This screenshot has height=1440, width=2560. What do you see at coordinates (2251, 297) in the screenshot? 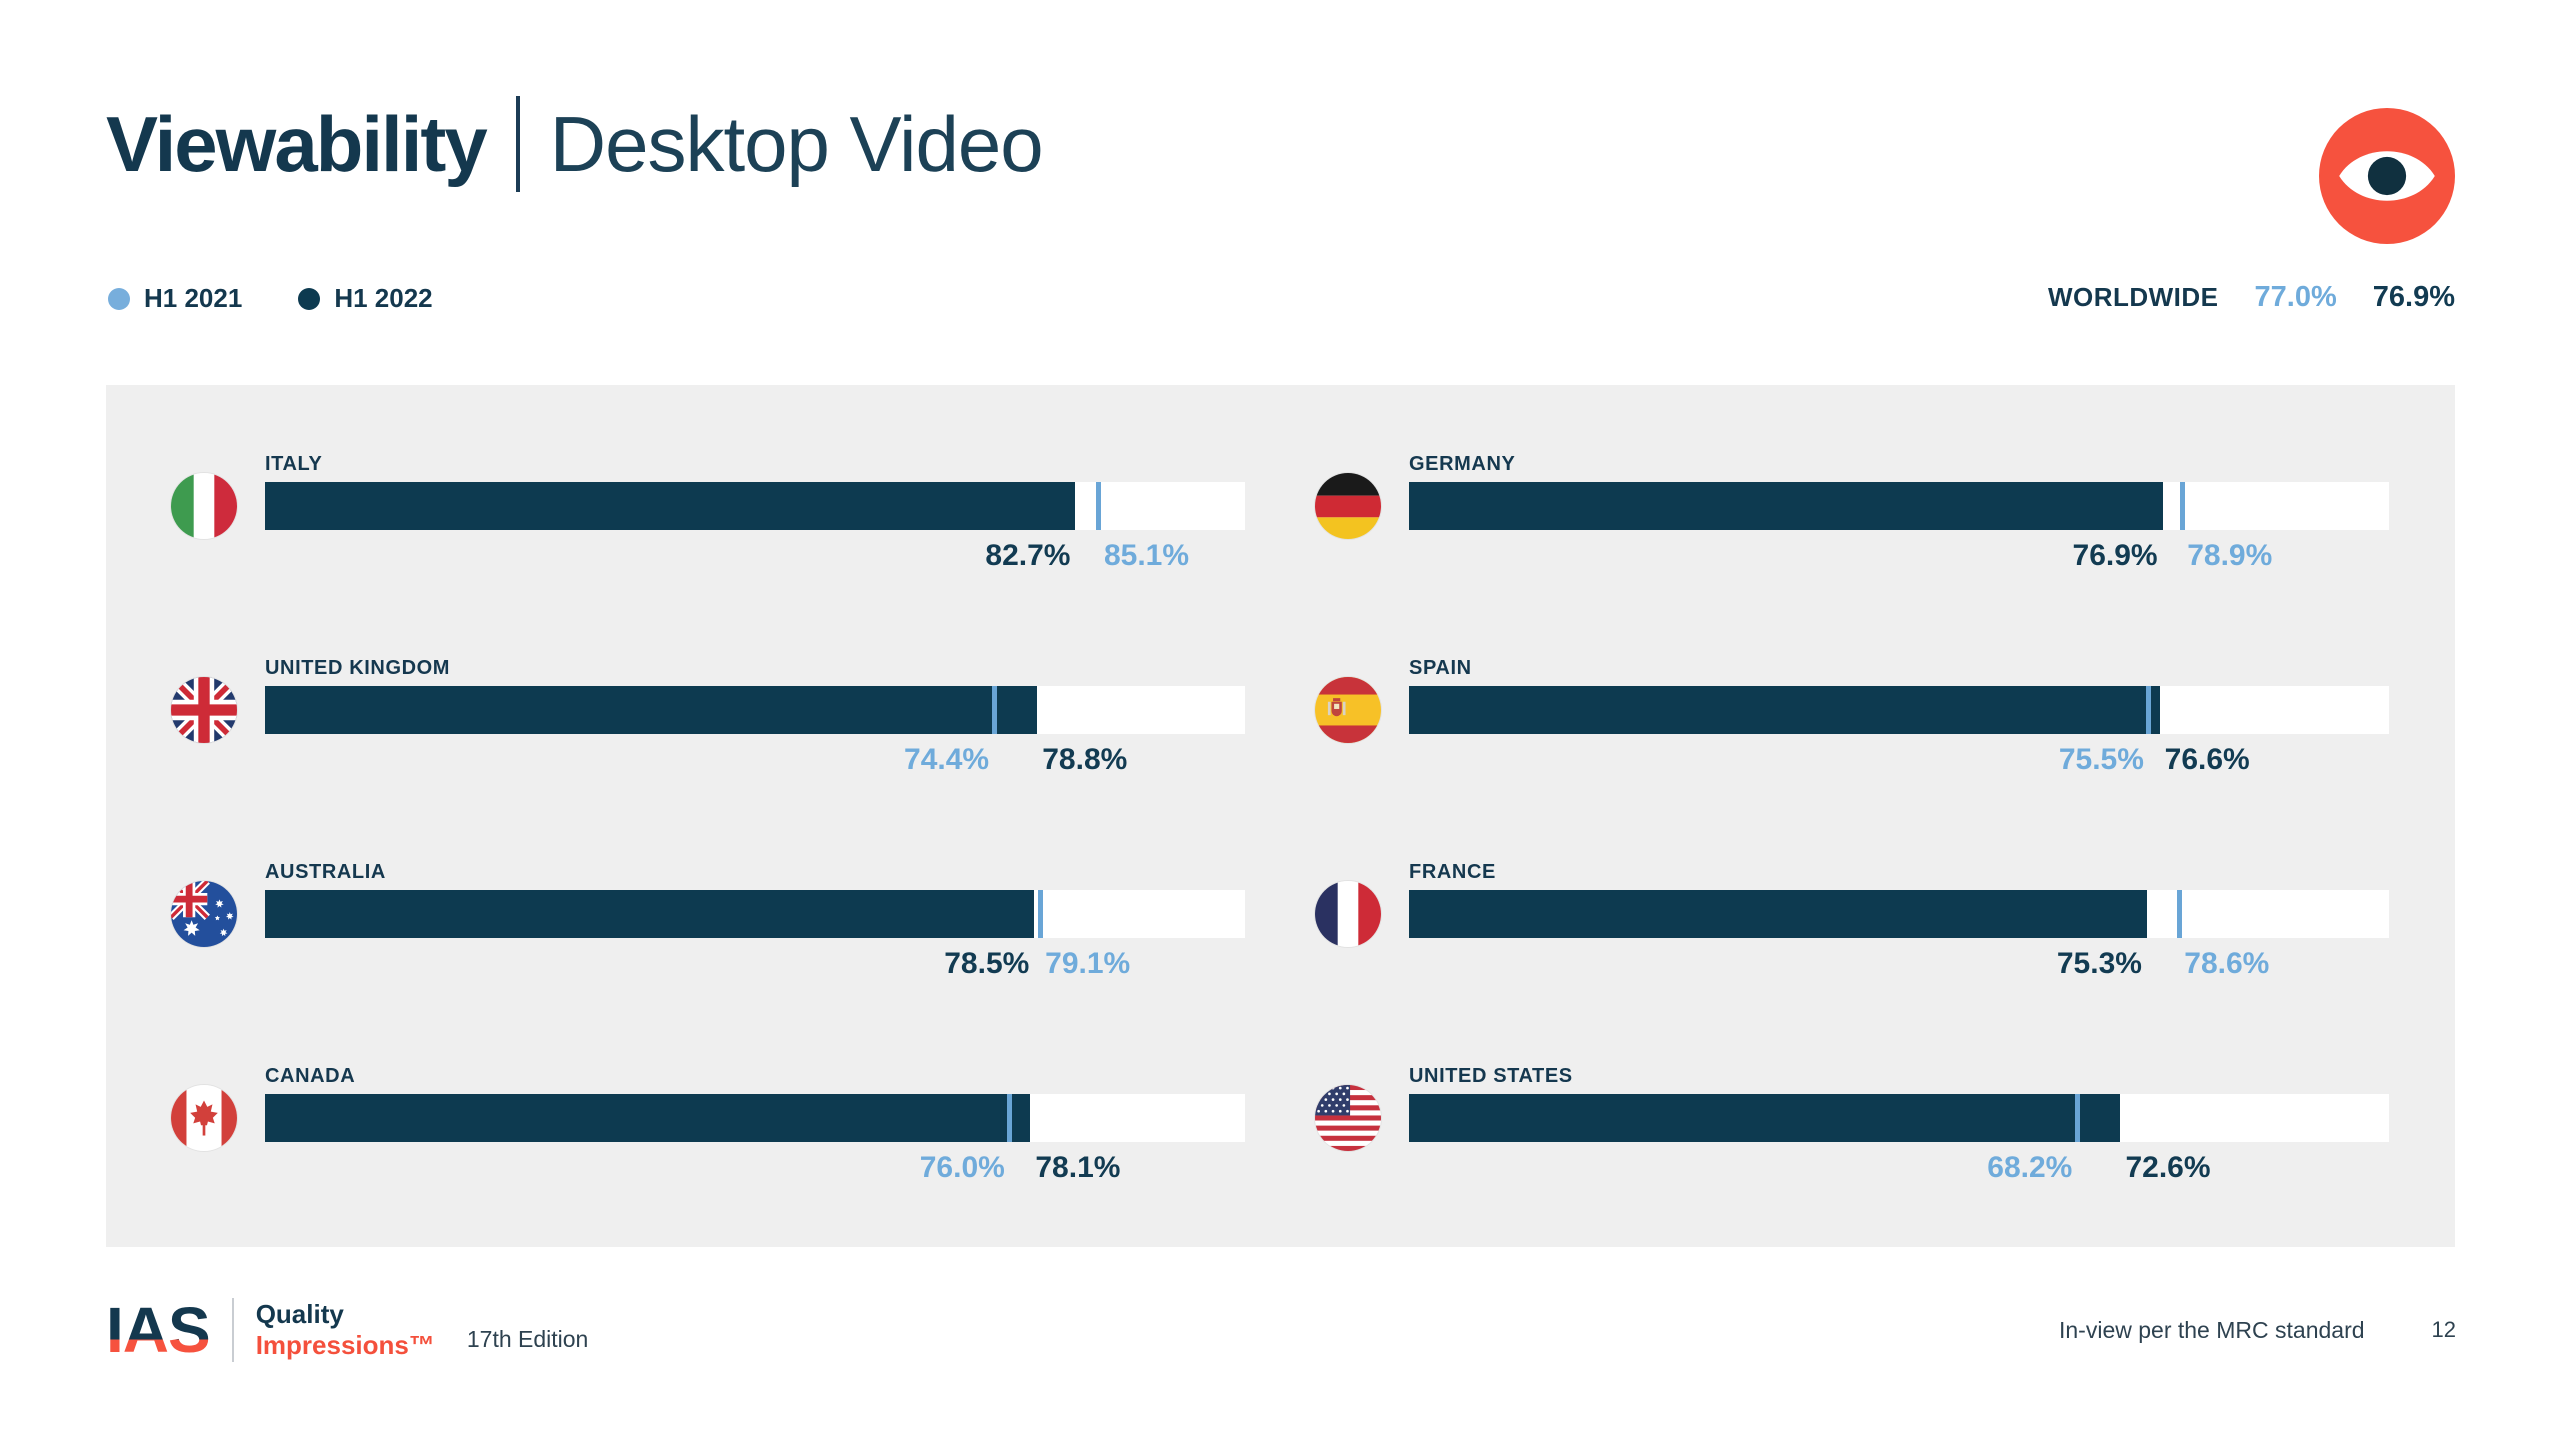
I see `worldwide-summary: WORLDWIDE 77.0% 76.9%` at bounding box center [2251, 297].